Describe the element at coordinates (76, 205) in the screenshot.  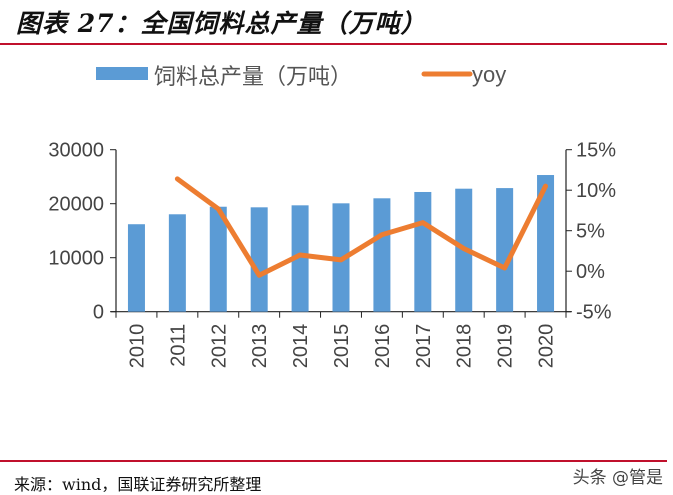
I see `left-tick-label: 20000` at that location.